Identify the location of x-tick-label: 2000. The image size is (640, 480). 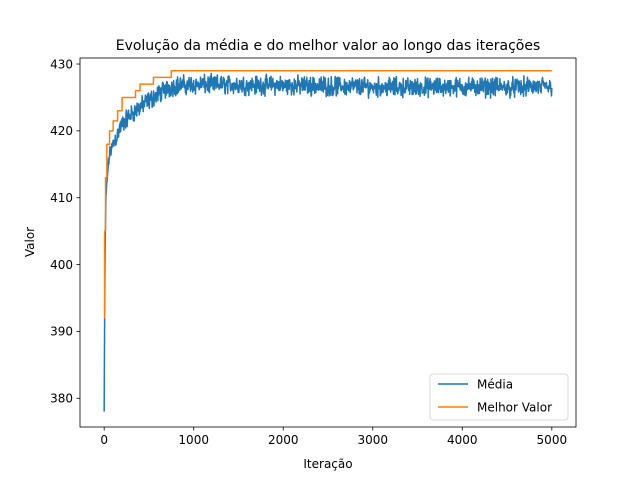
(283, 440).